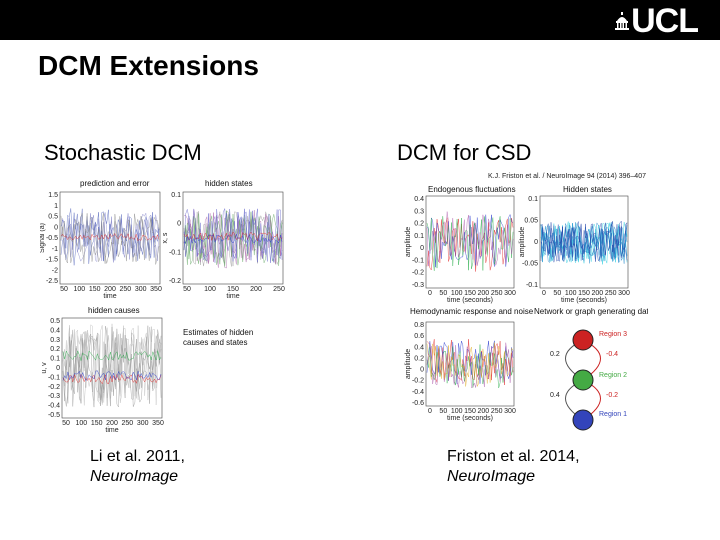  Describe the element at coordinates (510, 411) in the screenshot. I see `hemo-xtick: 300` at that location.